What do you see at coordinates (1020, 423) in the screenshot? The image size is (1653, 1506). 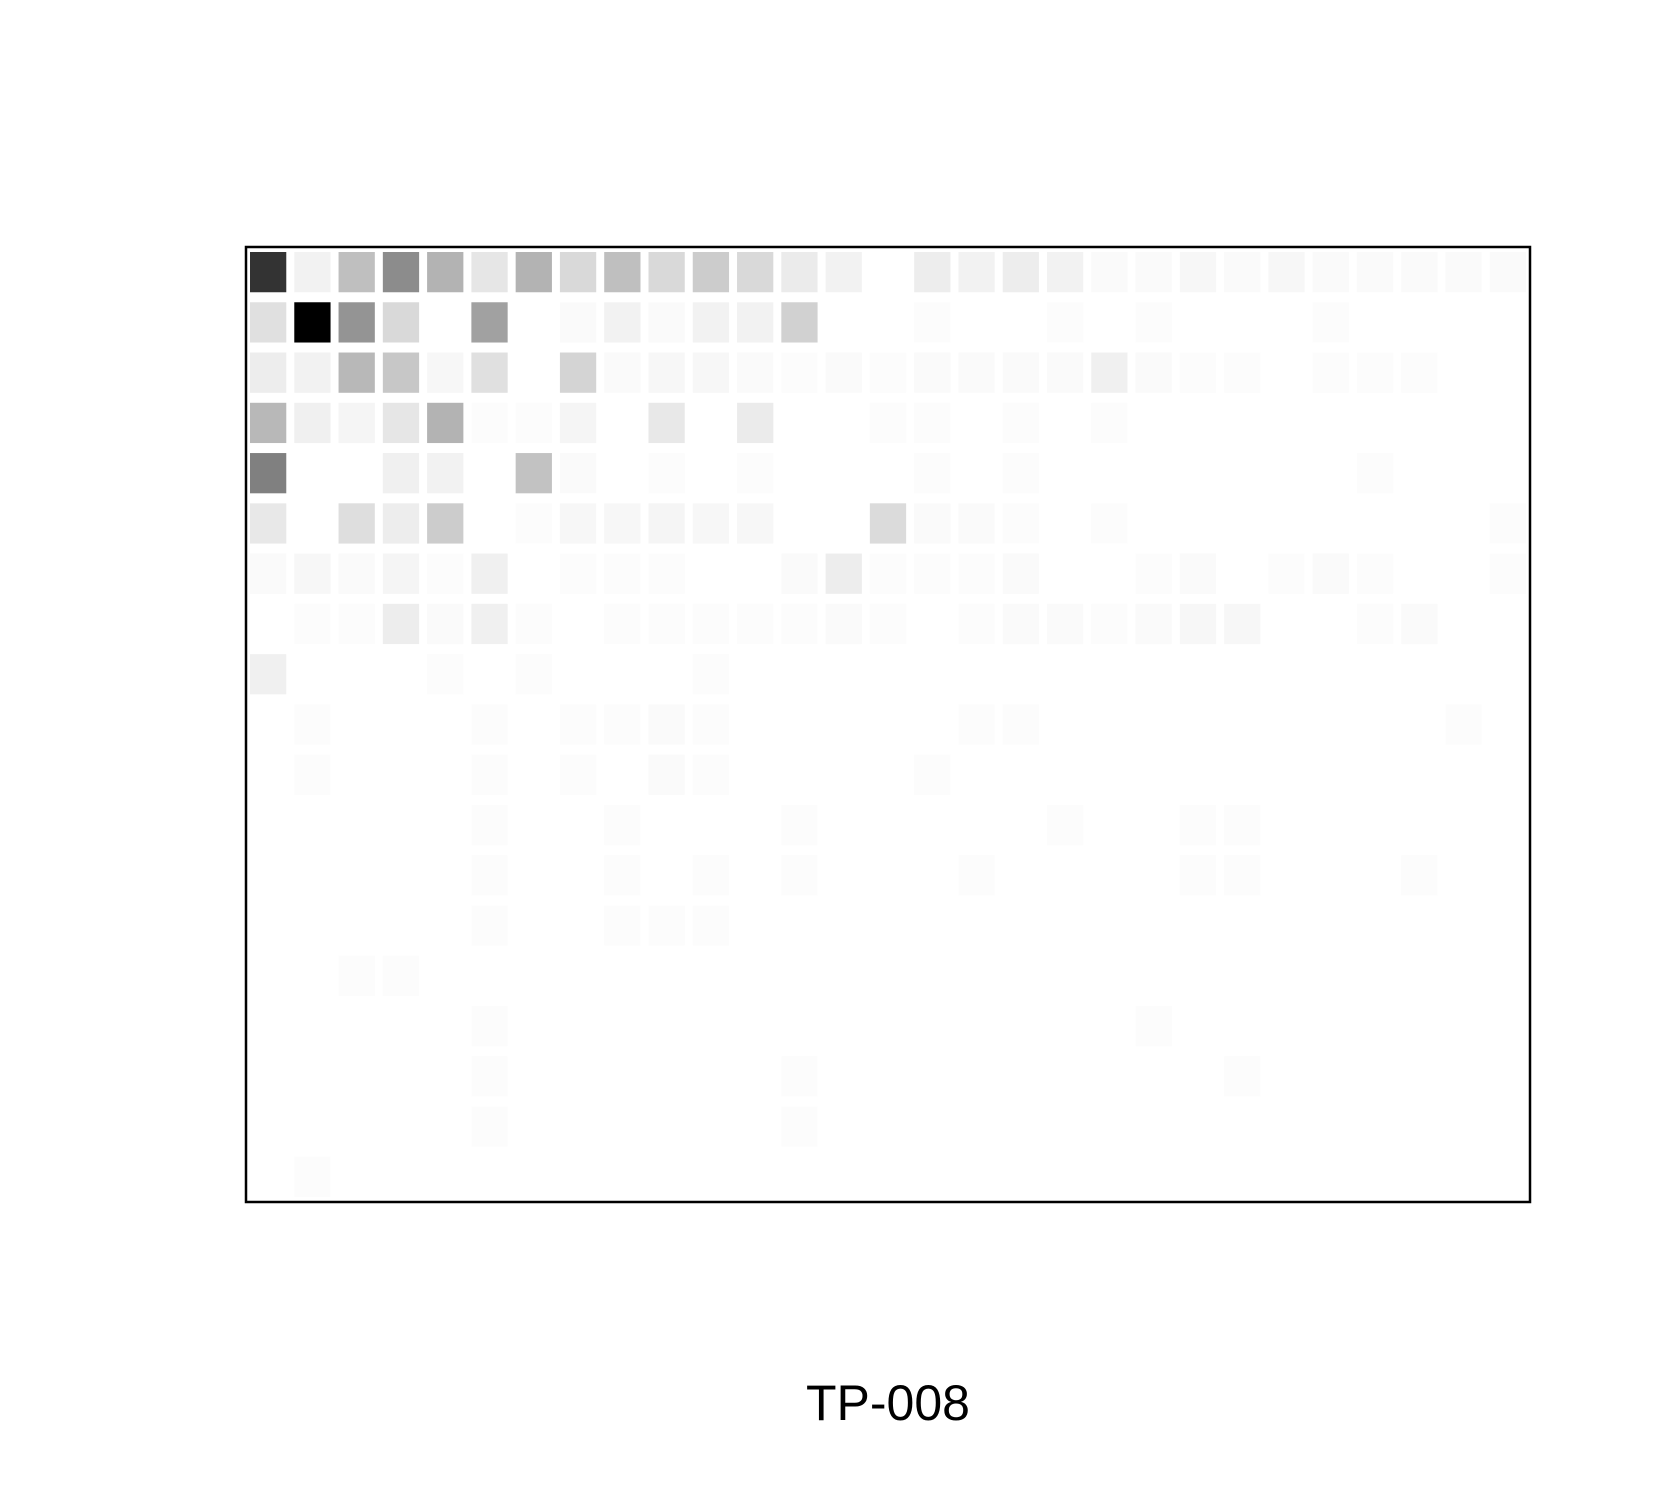 I see `heatmap-cell-r4-c18` at bounding box center [1020, 423].